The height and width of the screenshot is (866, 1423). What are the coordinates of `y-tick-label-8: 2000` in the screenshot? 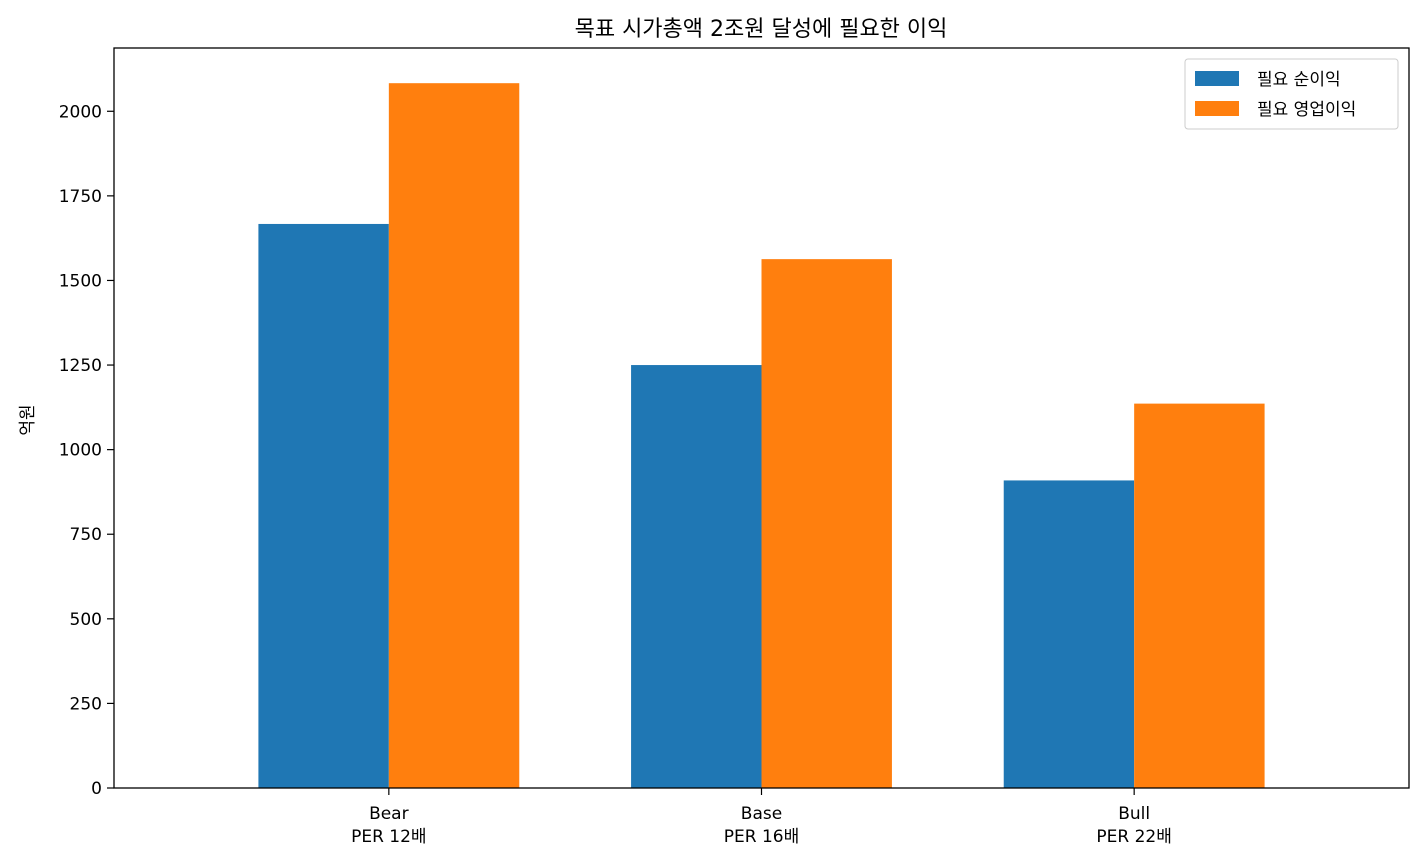 It's located at (80, 112).